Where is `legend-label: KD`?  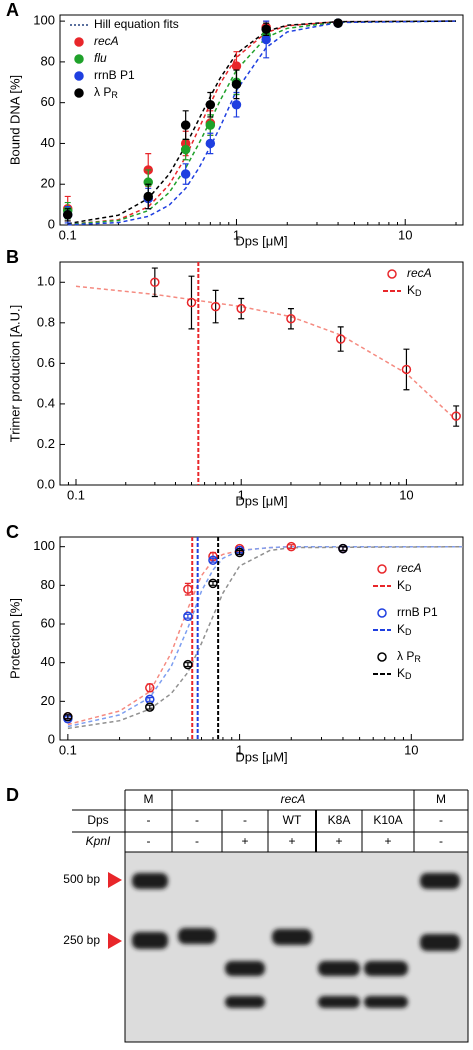
legend-label: KD is located at coordinates (404, 629).